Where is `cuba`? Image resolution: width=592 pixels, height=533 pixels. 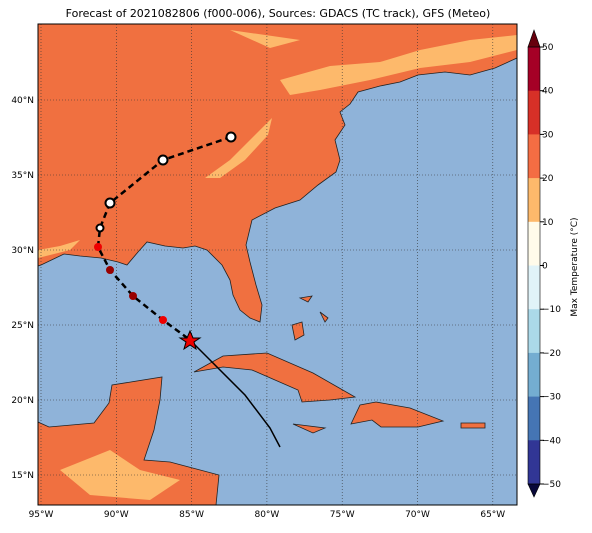 cuba is located at coordinates (275, 377).